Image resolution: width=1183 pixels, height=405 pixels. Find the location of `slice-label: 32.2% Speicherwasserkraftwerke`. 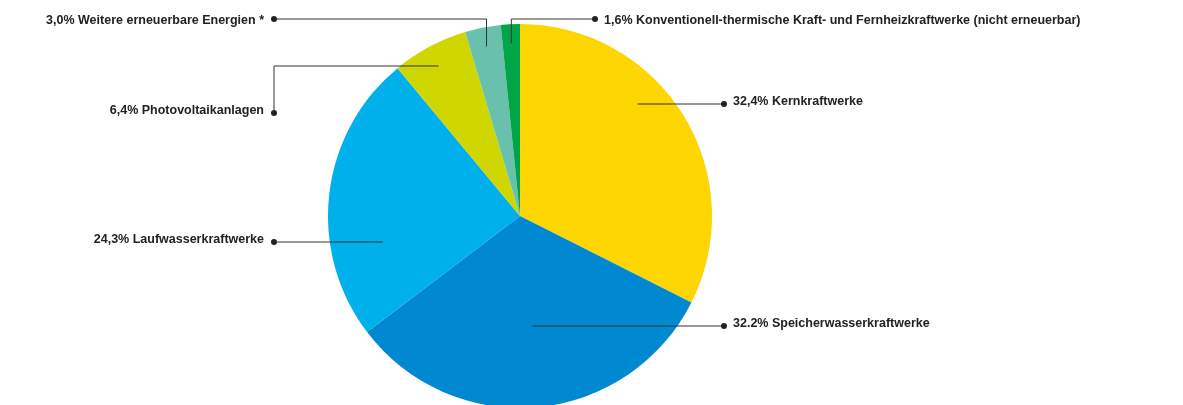

slice-label: 32.2% Speicherwasserkraftwerke is located at coordinates (831, 323).